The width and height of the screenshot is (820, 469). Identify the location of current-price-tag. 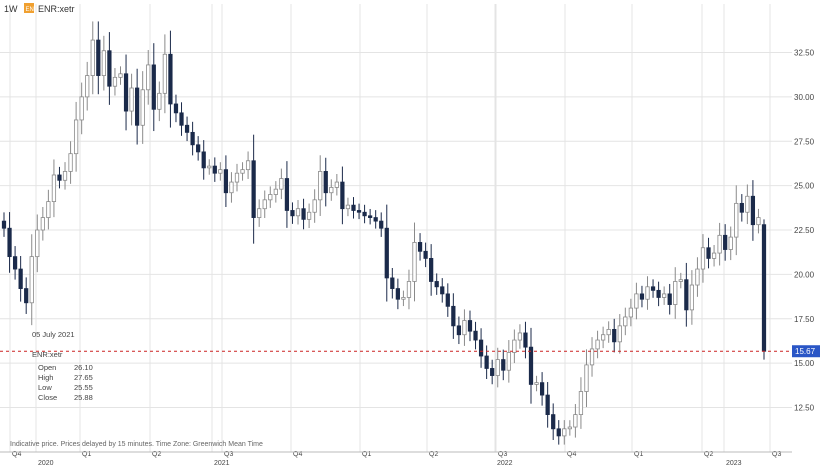
(806, 351).